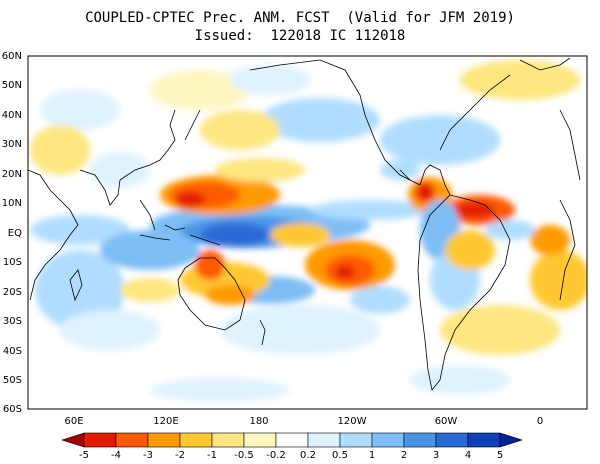 The height and width of the screenshot is (464, 600). Describe the element at coordinates (352, 421) in the screenshot. I see `lon-label: 120W` at that location.